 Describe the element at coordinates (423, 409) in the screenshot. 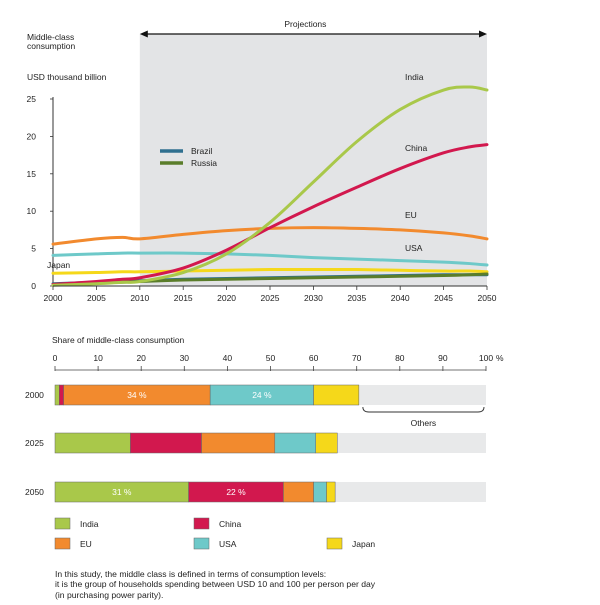

I see `others-bracket` at that location.